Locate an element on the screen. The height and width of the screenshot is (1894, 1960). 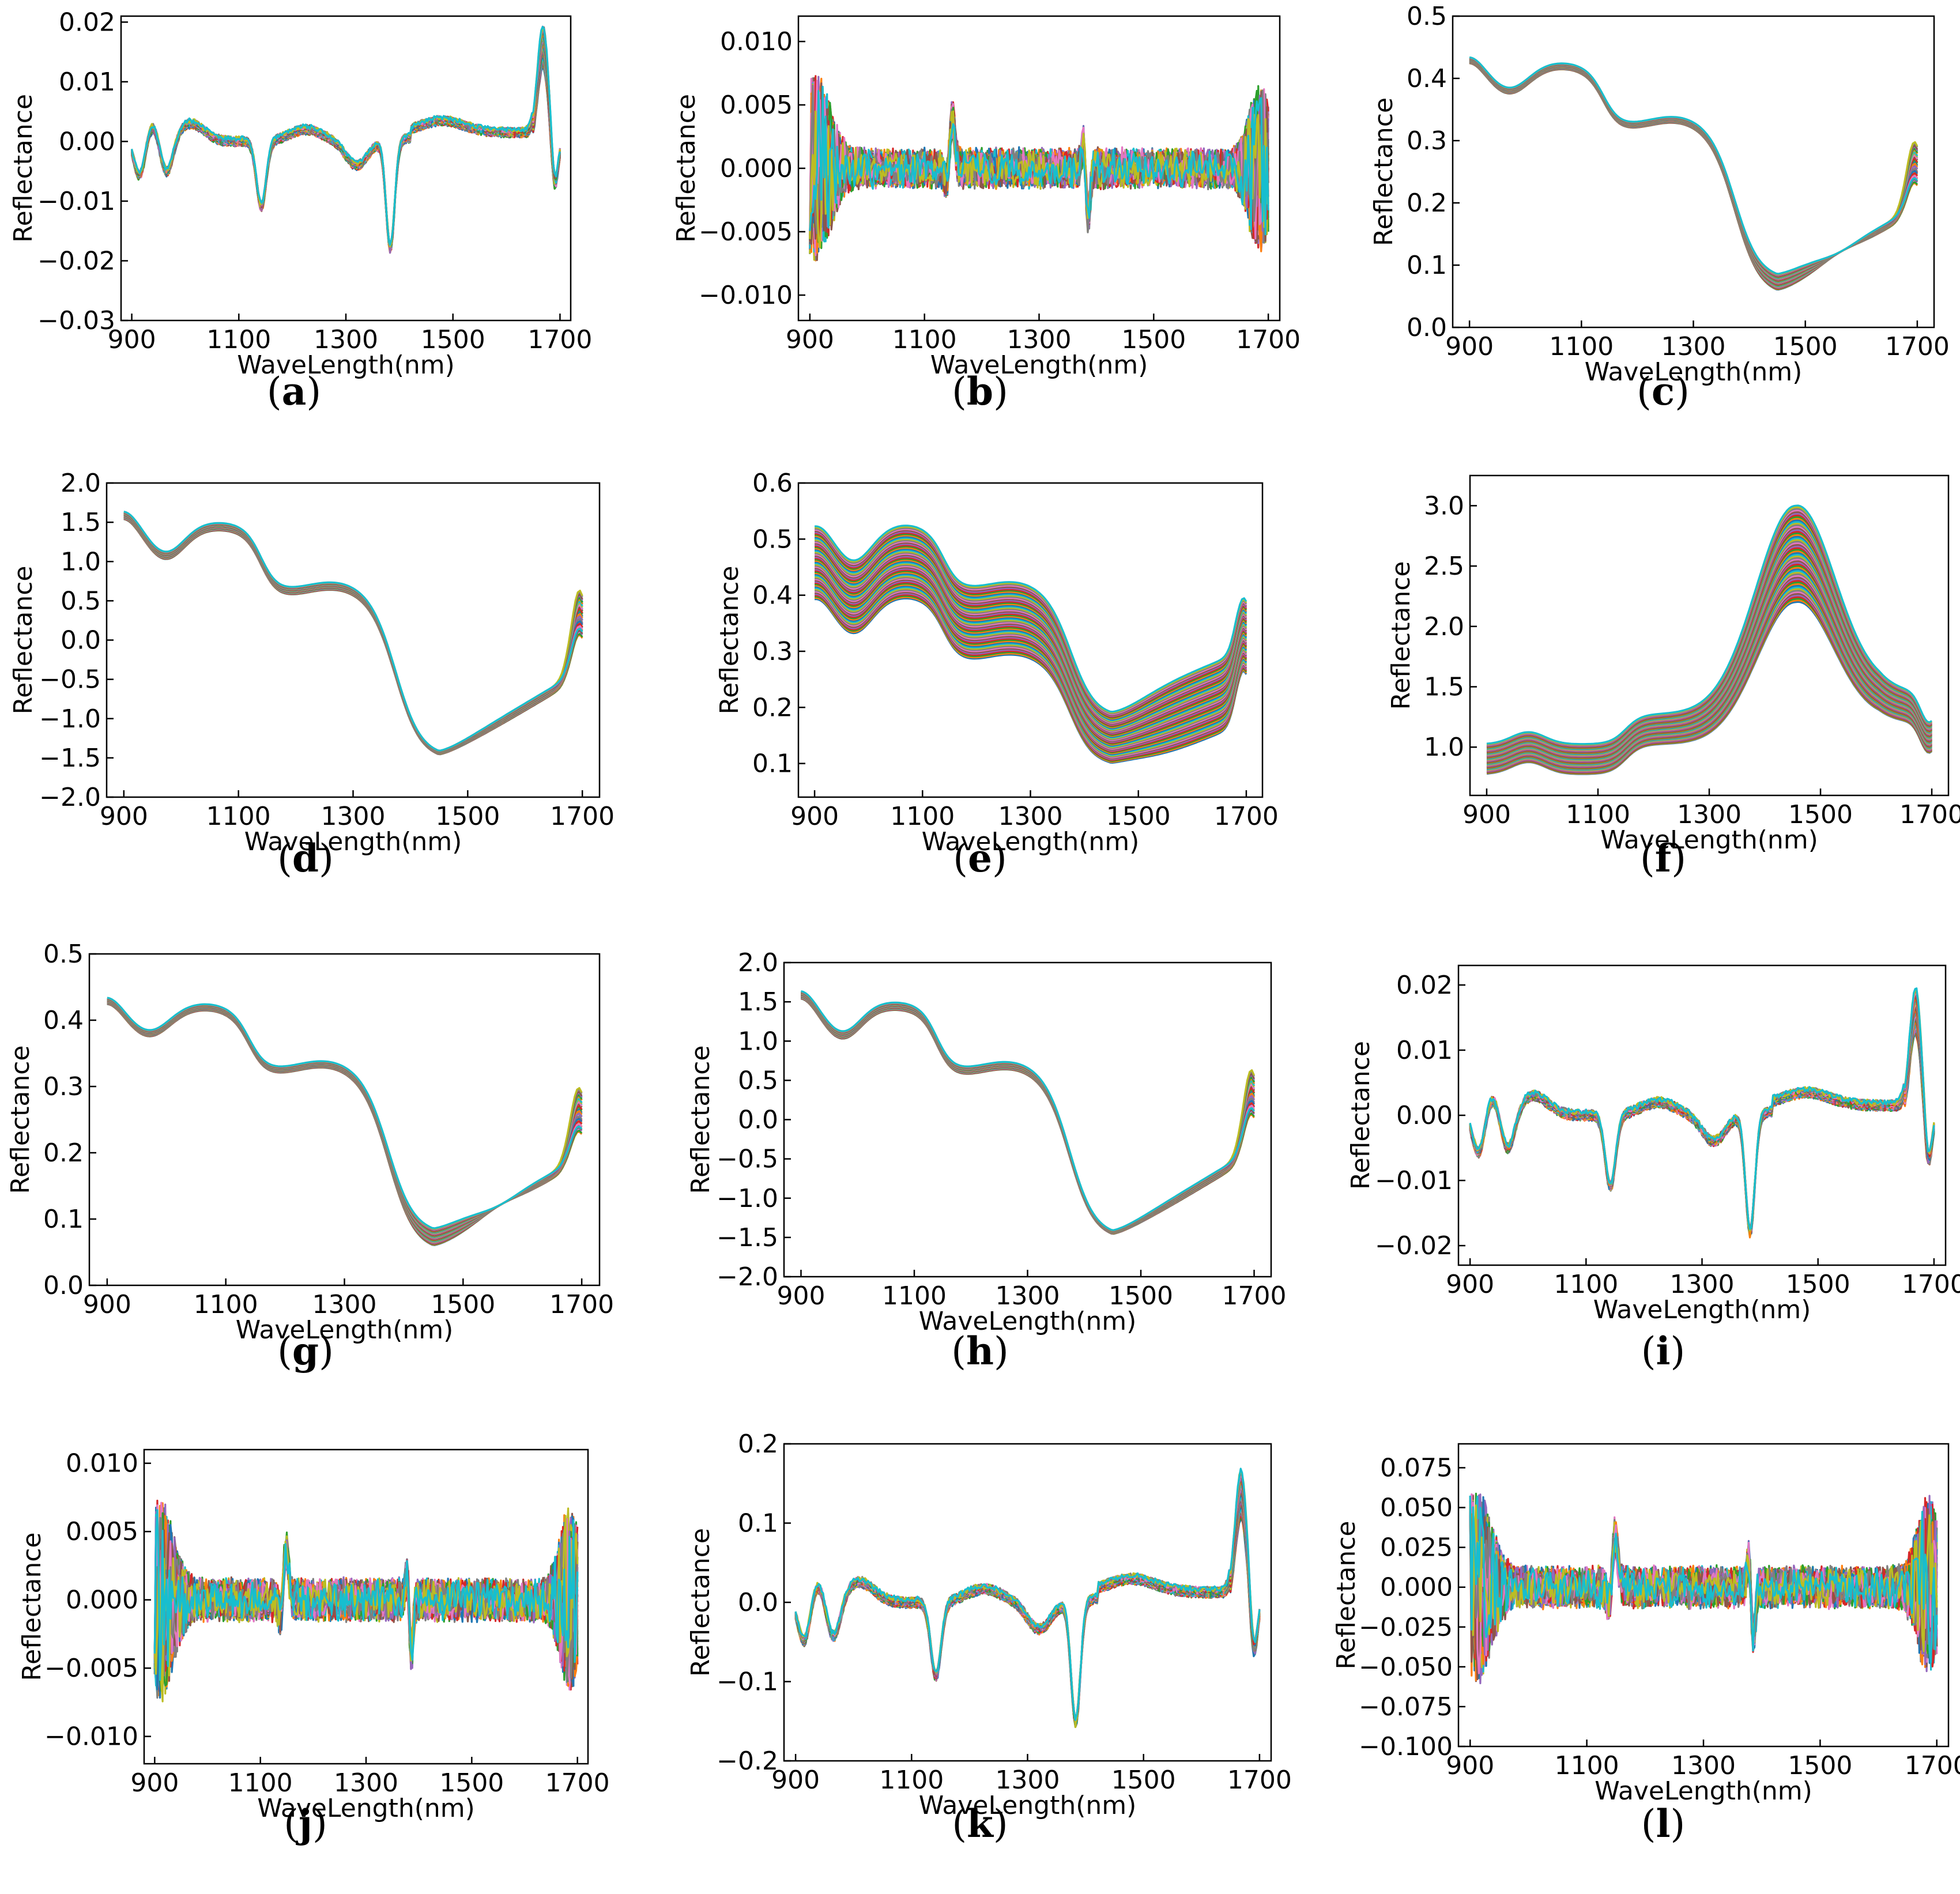
panel-letter: c is located at coordinates (1663, 392).